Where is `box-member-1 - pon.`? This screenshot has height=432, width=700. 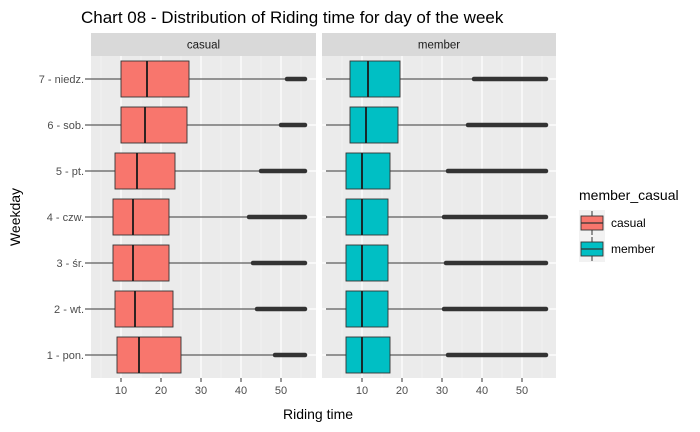 box-member-1 - pon. is located at coordinates (437, 355).